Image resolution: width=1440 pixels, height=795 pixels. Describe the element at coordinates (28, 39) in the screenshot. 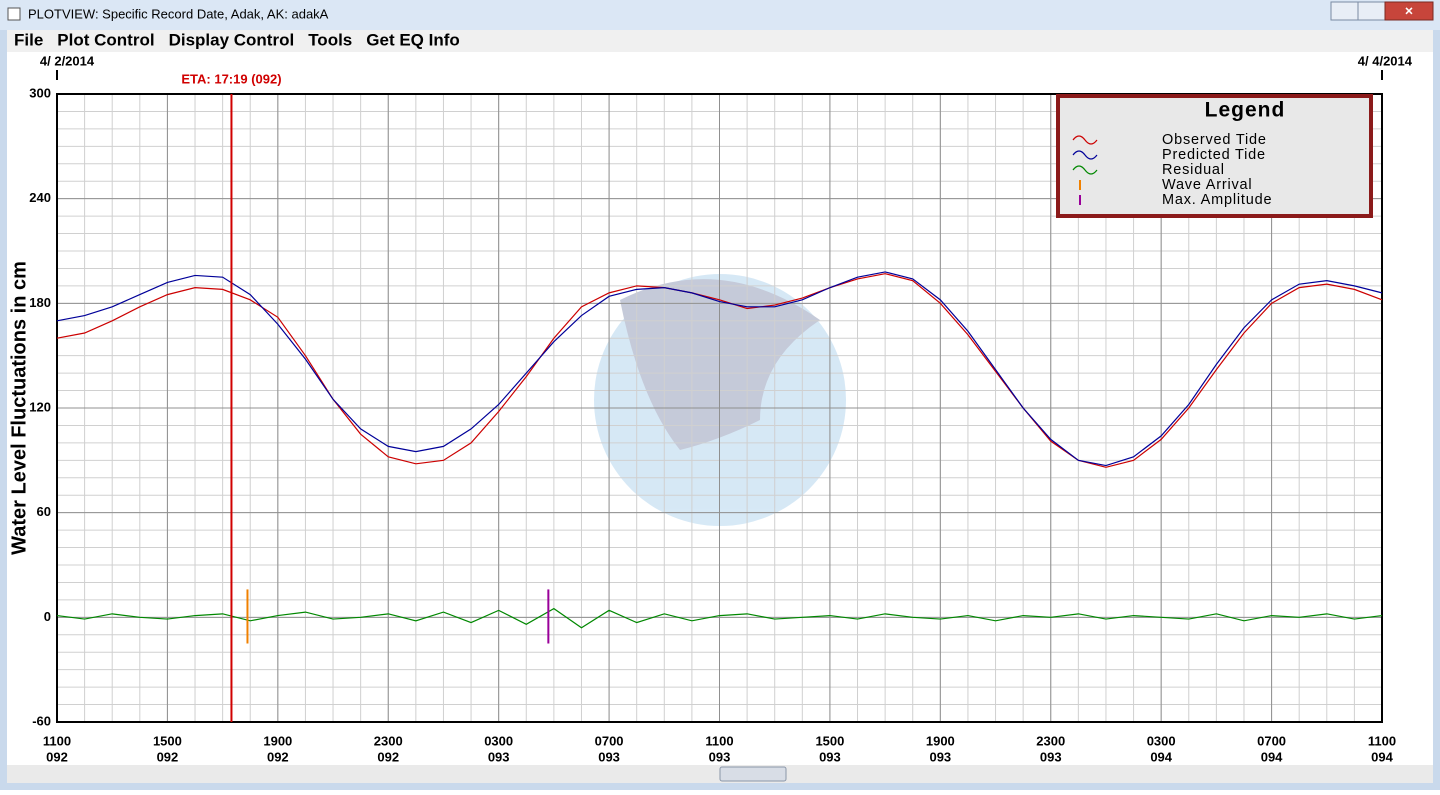

I see `menu-item: File` at that location.